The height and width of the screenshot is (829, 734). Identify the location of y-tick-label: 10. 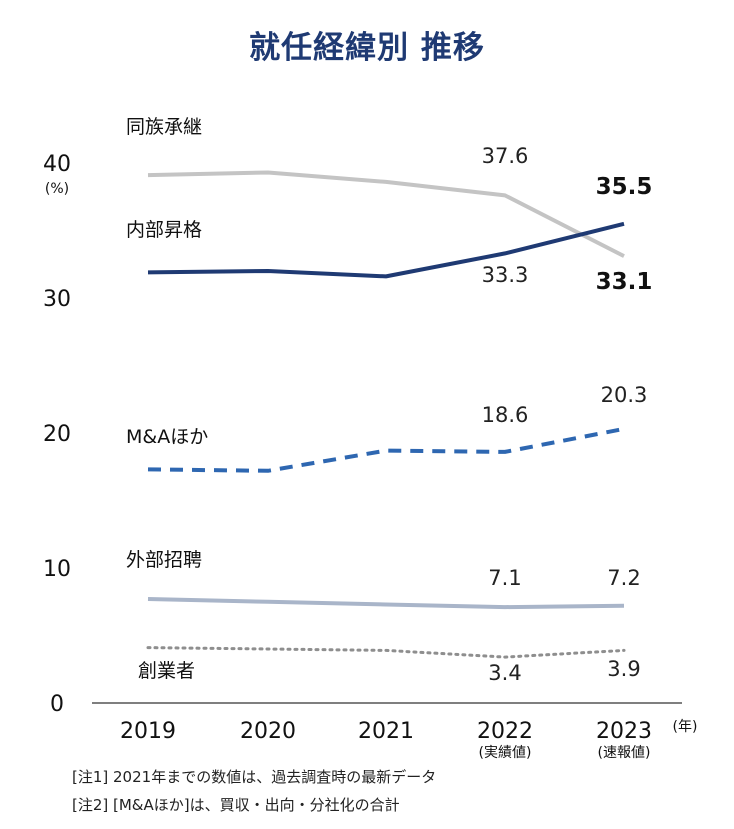
(57, 569).